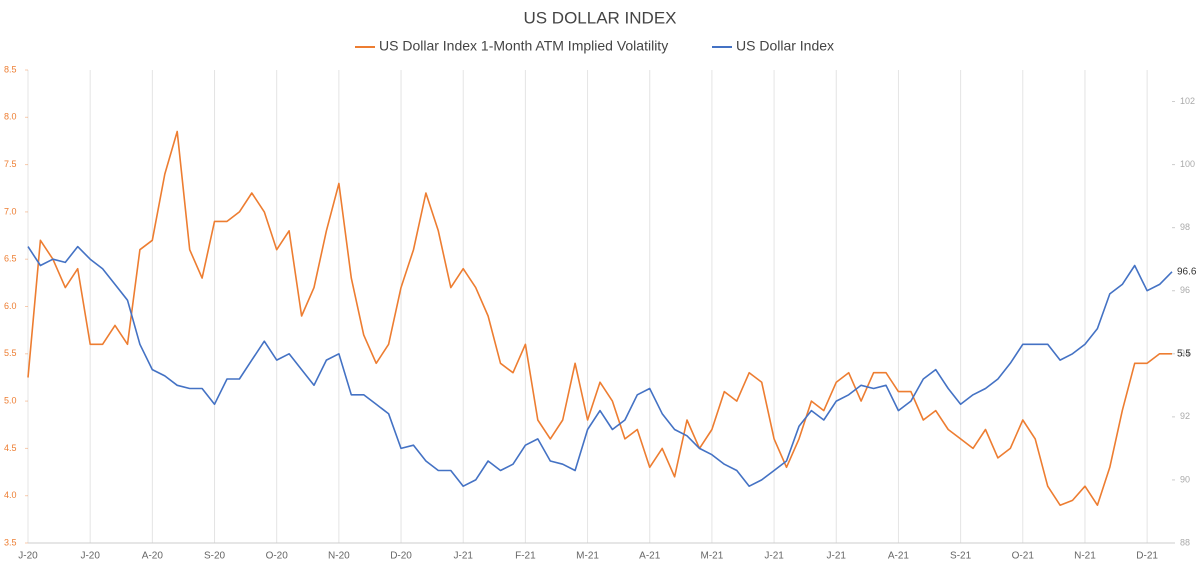  Describe the element at coordinates (961, 556) in the screenshot. I see `x-tick-label: S-21` at that location.